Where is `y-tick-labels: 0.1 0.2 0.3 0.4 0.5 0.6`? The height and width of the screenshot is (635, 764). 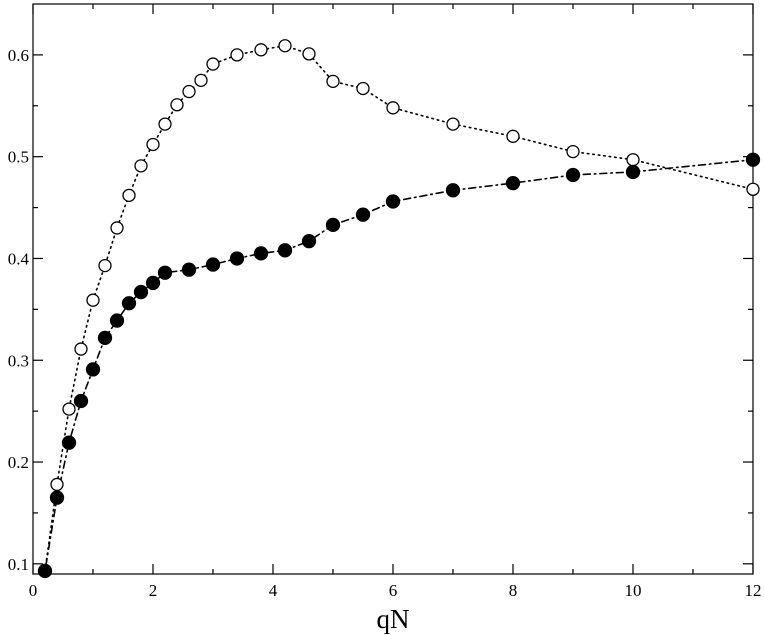
y-tick-labels: 0.1 0.2 0.3 0.4 0.5 0.6 is located at coordinates (19, 310).